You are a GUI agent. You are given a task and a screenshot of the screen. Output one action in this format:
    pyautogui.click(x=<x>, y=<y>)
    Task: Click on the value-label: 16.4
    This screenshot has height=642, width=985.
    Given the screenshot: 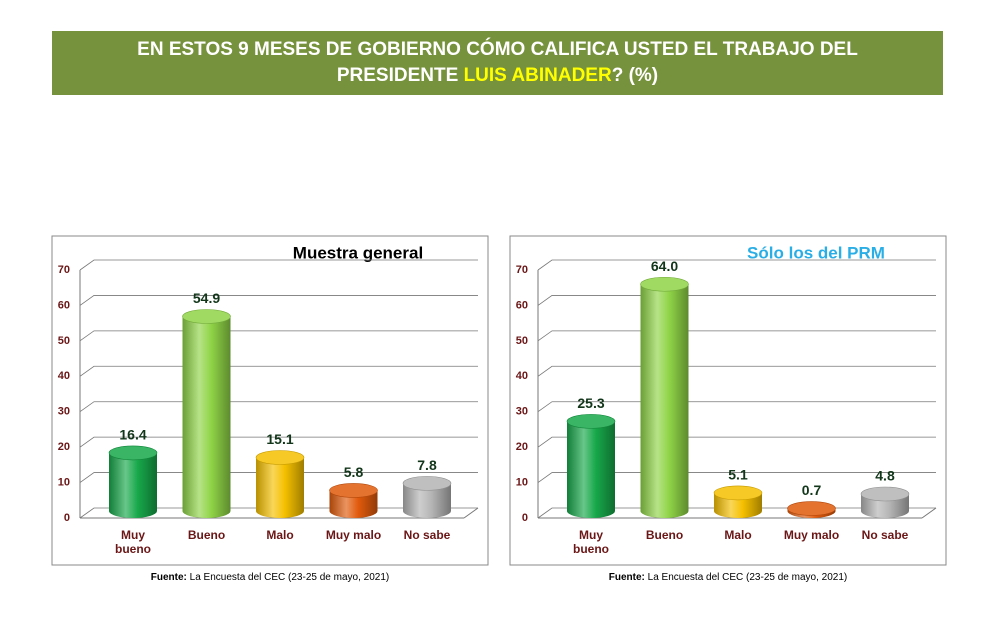 What is the action you would take?
    pyautogui.click(x=132, y=435)
    